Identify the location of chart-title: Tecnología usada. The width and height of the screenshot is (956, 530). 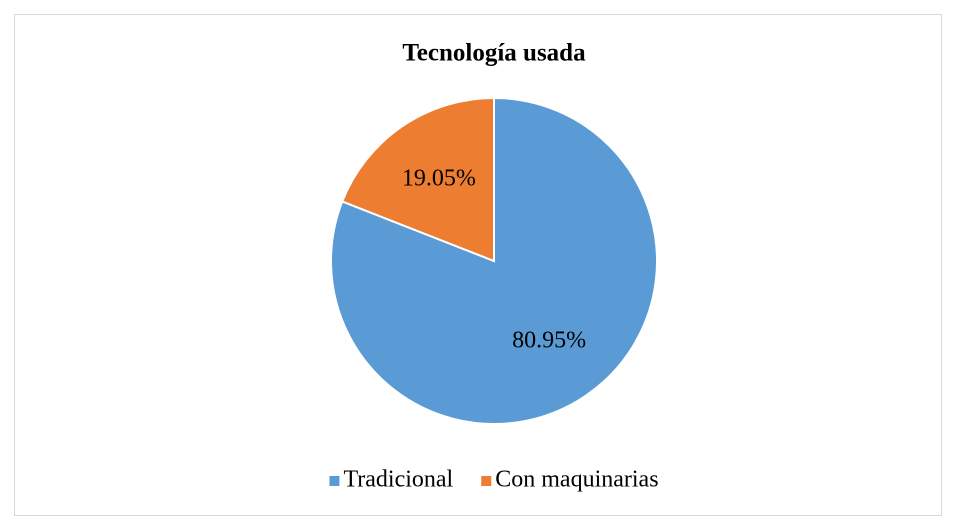
(494, 53).